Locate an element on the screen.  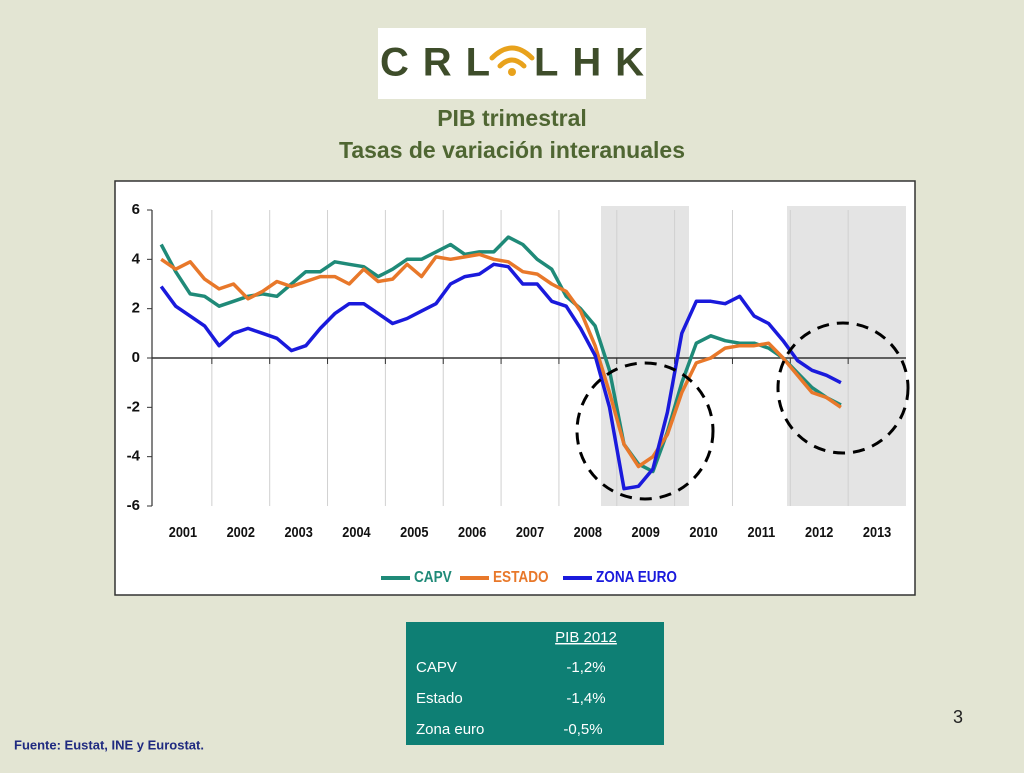
x-tick-label: 2006 is located at coordinates (472, 531).